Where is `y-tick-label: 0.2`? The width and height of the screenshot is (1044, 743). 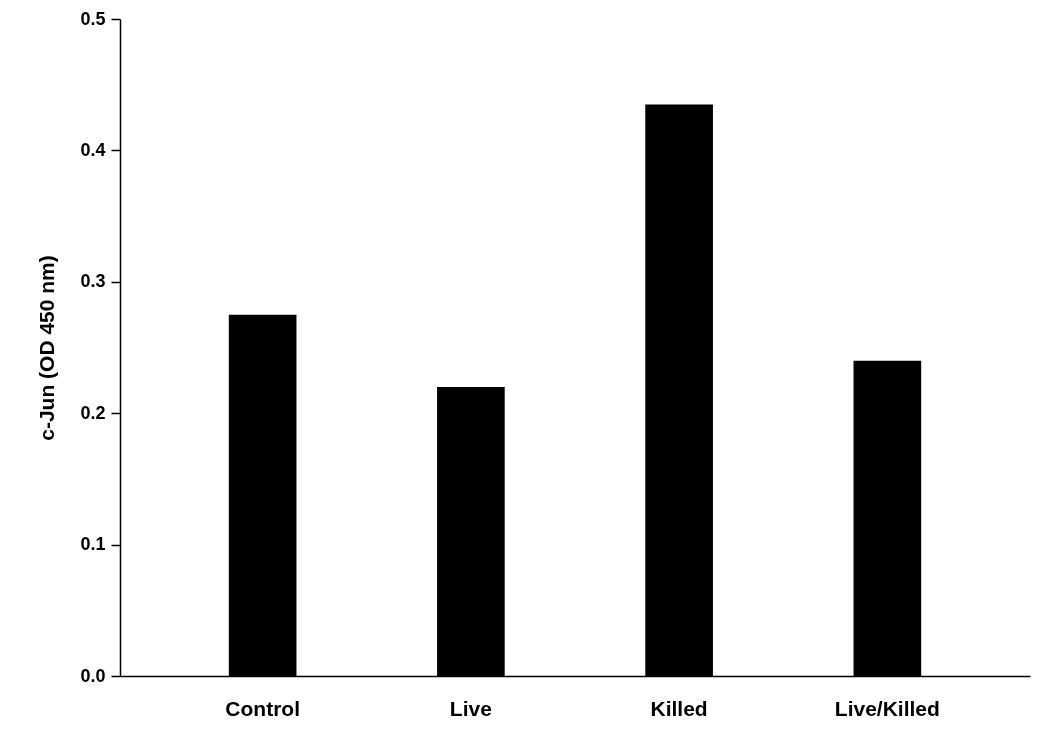
y-tick-label: 0.2 is located at coordinates (93, 412).